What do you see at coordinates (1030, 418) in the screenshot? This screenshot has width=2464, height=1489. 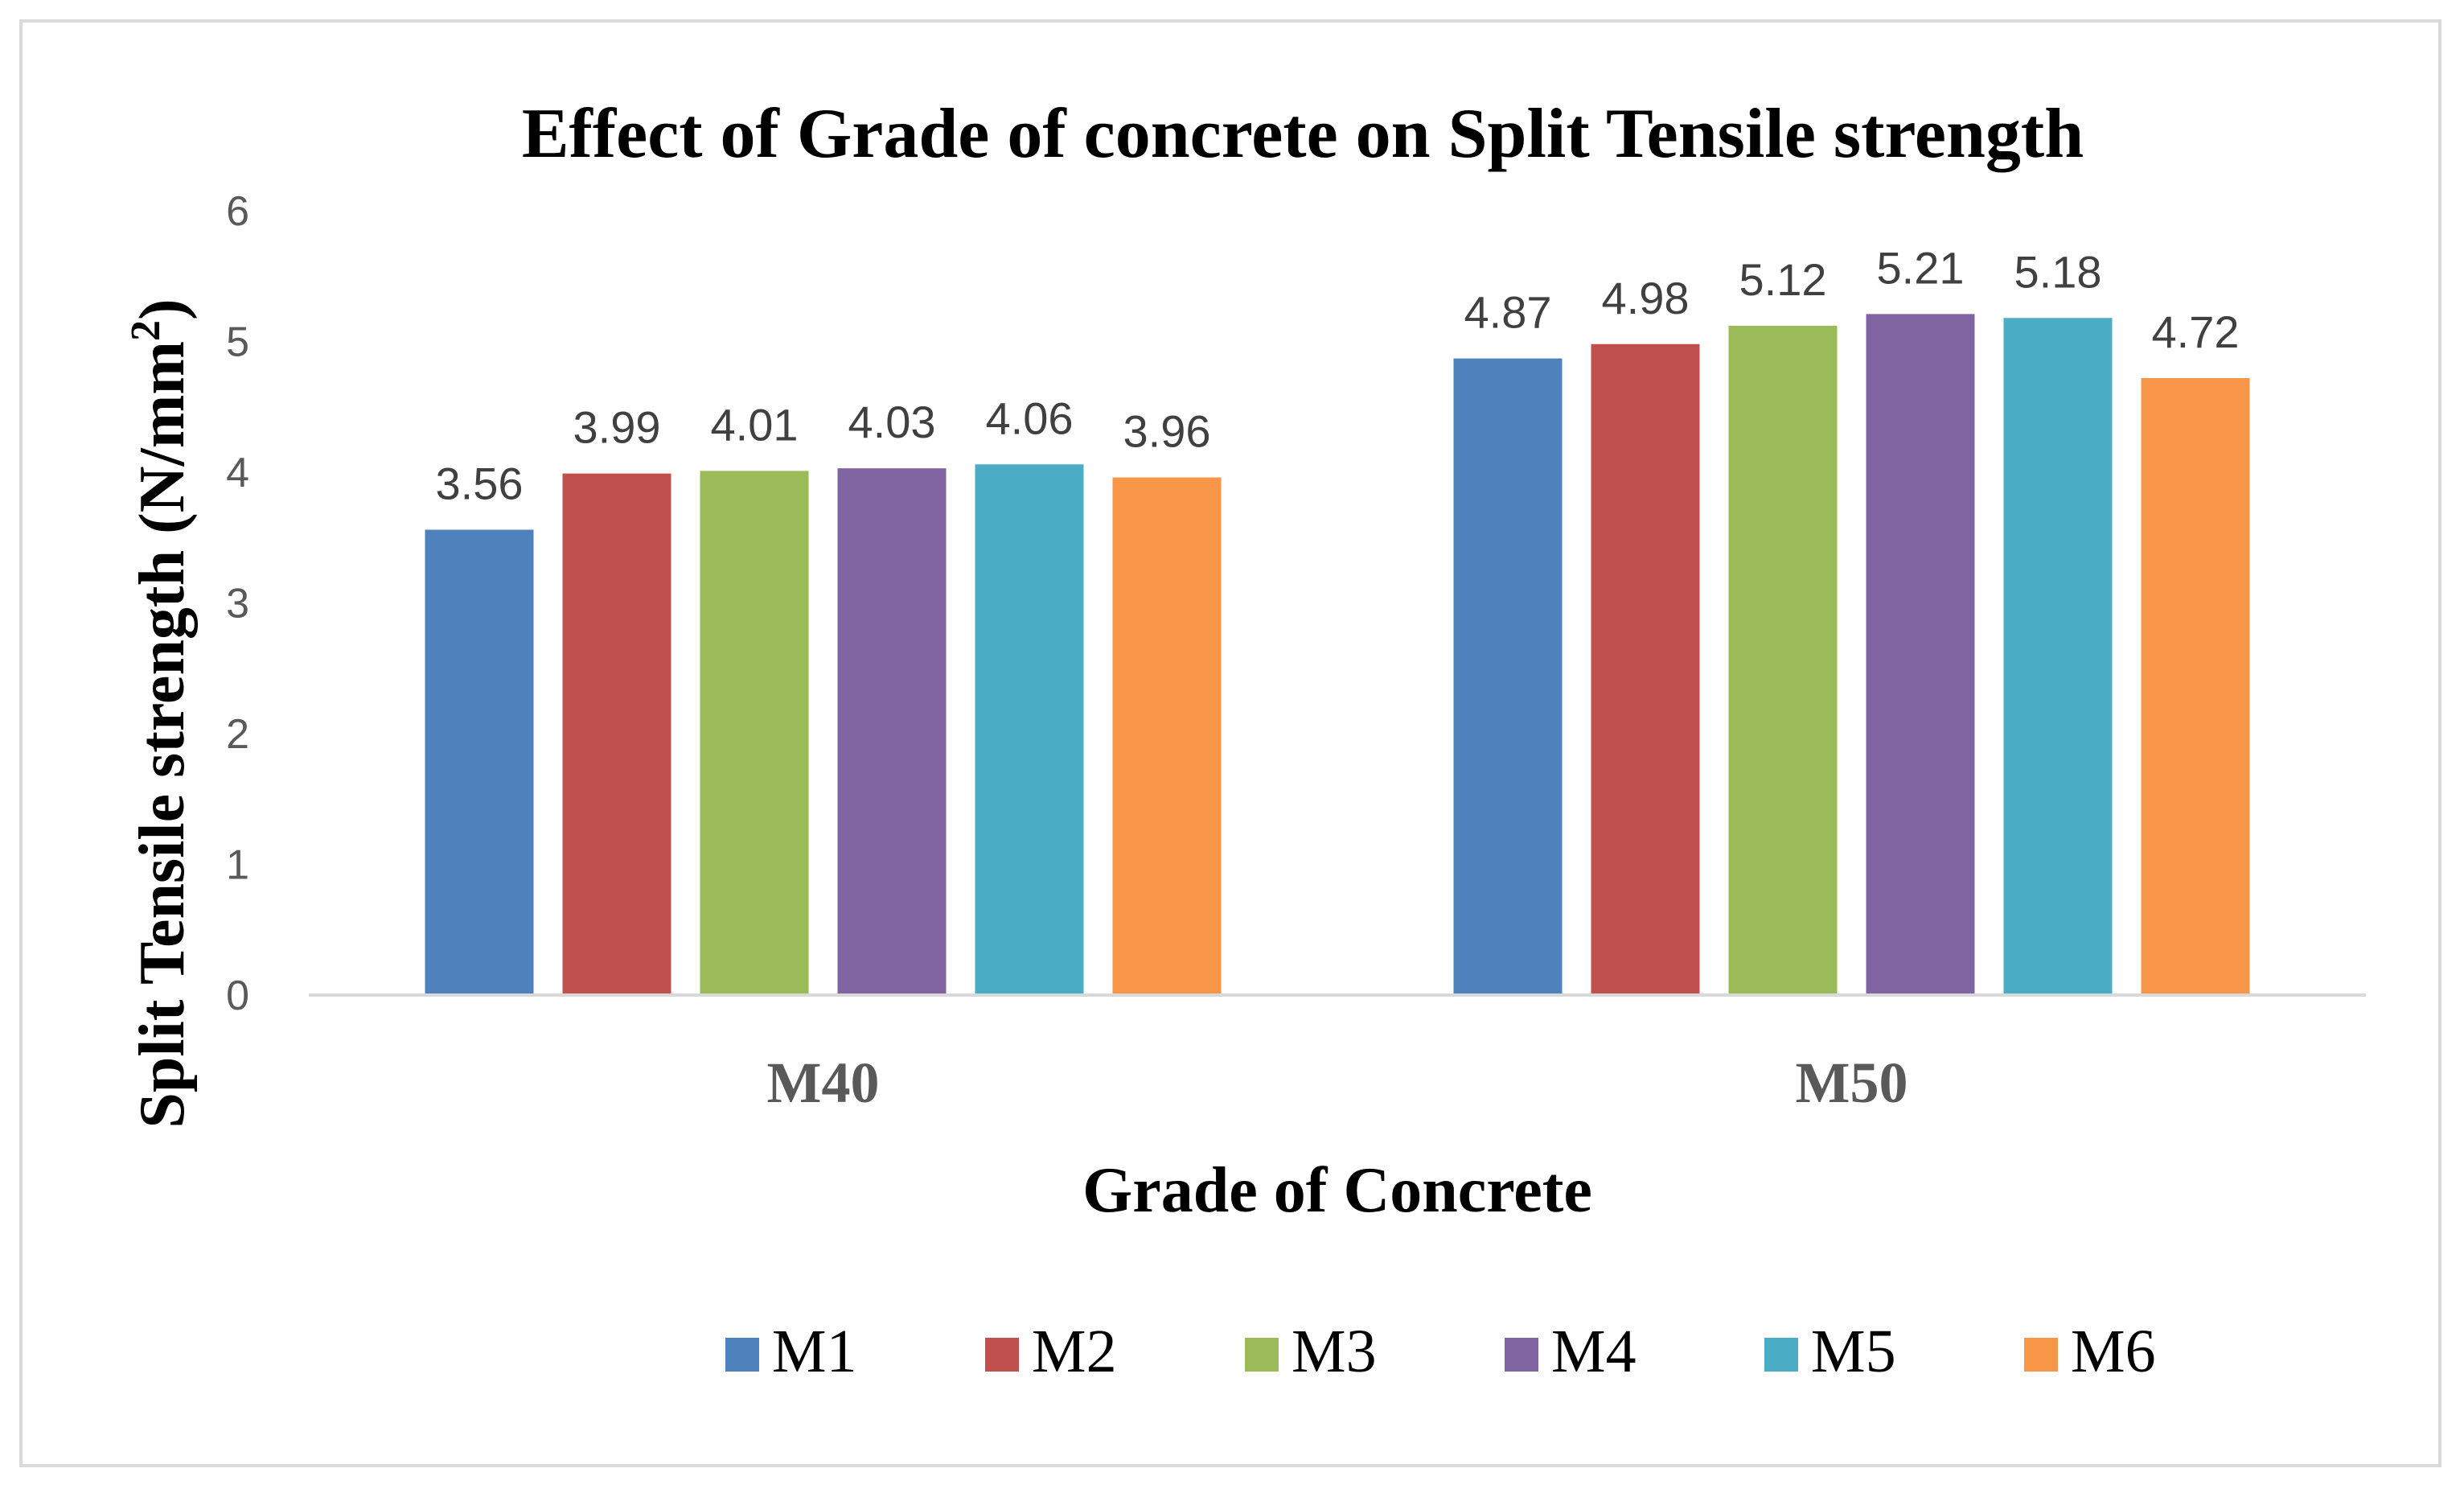 I see `data-label: 4.06` at bounding box center [1030, 418].